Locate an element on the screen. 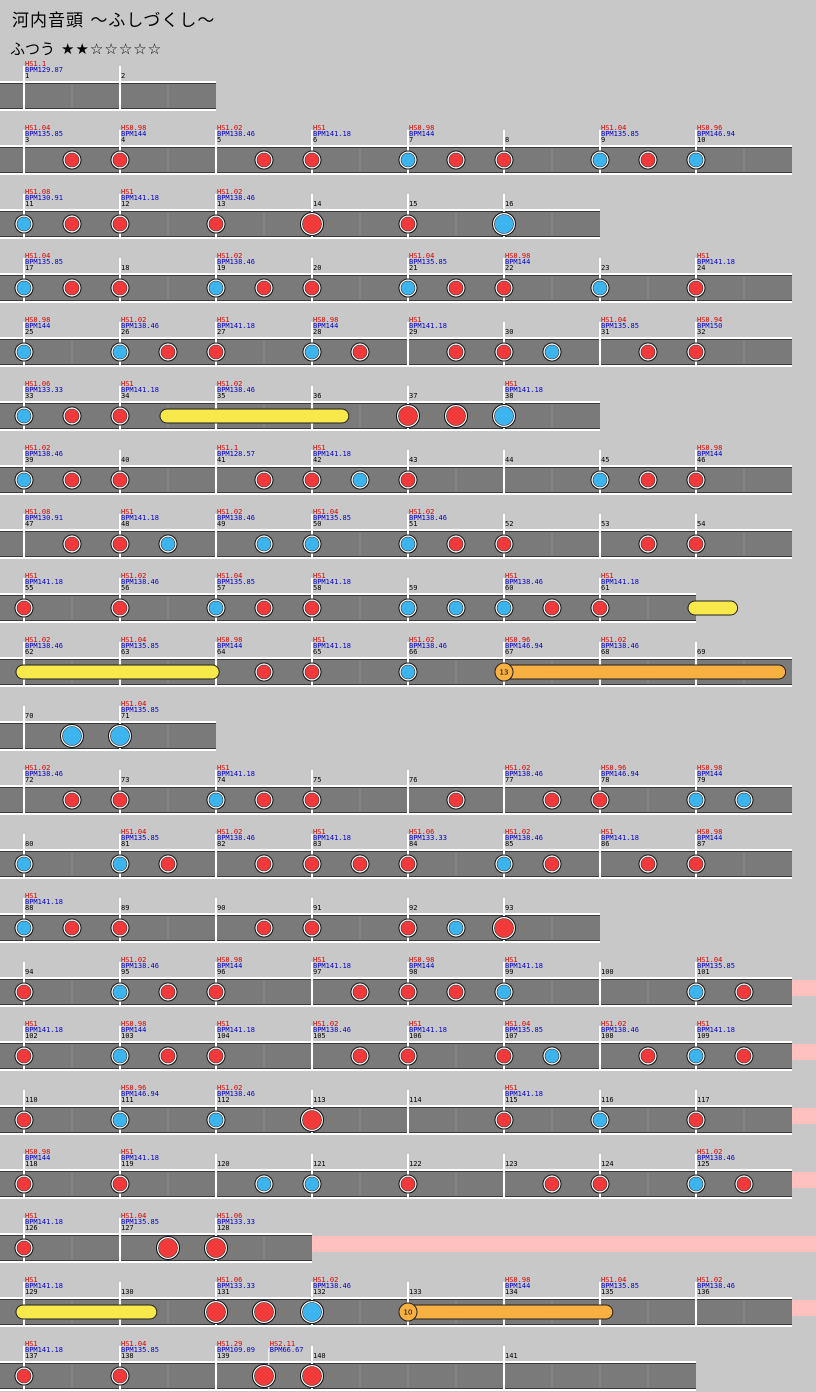 This screenshot has width=816, height=1392. measure-number: 128 is located at coordinates (223, 1228).